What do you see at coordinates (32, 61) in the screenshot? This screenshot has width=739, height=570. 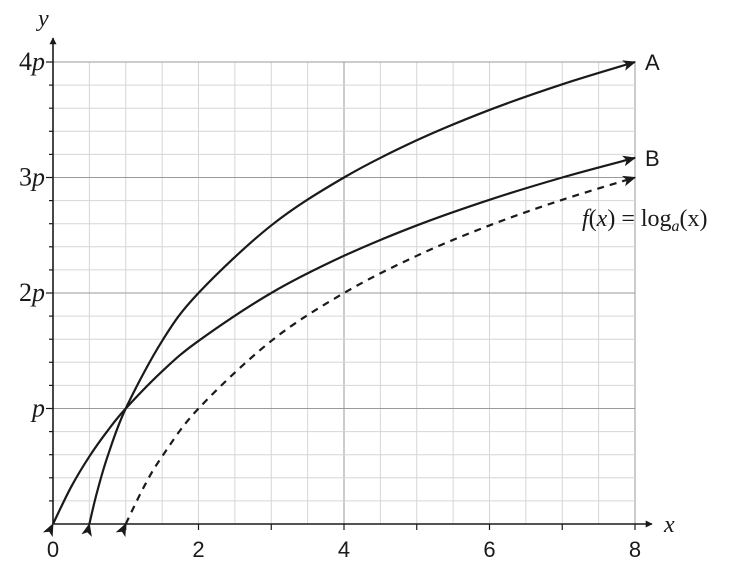 I see `y-tick-label: 4p` at bounding box center [32, 61].